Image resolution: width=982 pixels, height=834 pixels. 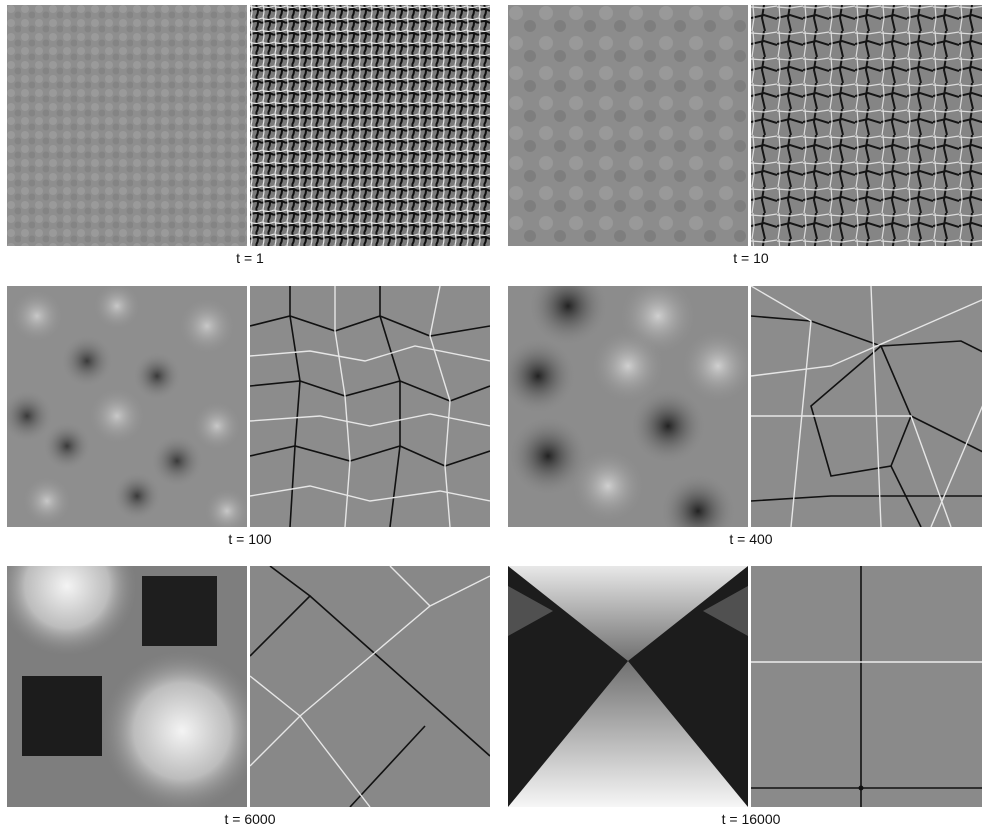 I want to click on network-image-t1, so click(x=370, y=125).